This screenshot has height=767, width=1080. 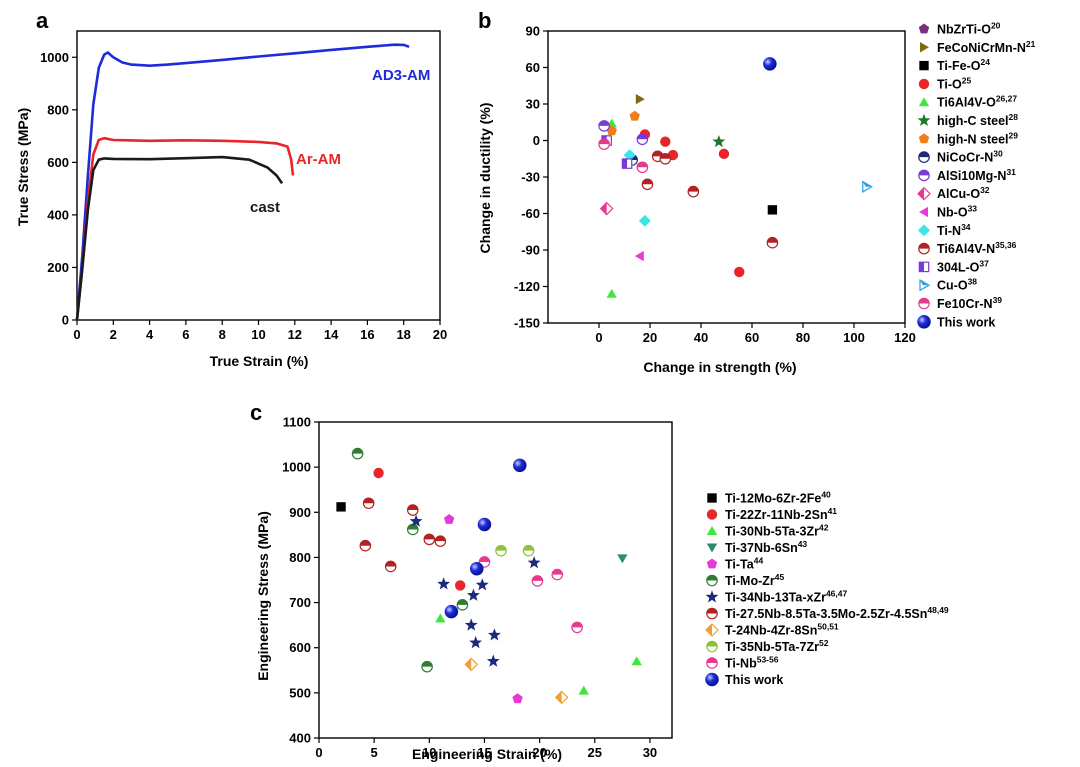 I want to click on chart-c-ytick-label: 600, so click(x=300, y=647).